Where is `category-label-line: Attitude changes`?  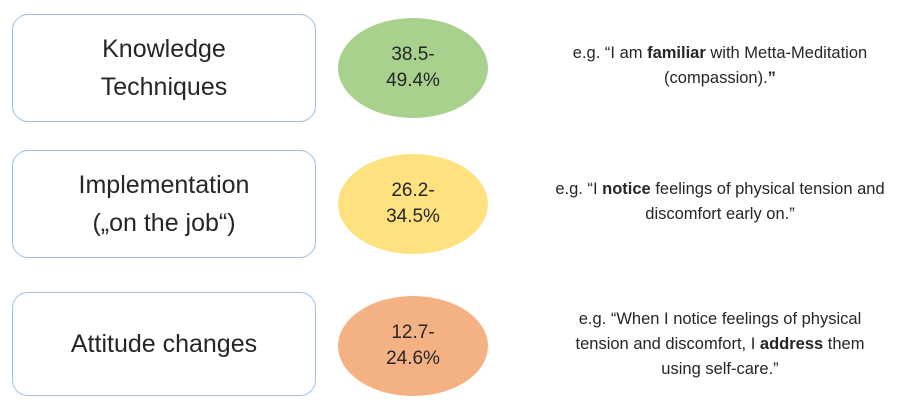 category-label-line: Attitude changes is located at coordinates (164, 344).